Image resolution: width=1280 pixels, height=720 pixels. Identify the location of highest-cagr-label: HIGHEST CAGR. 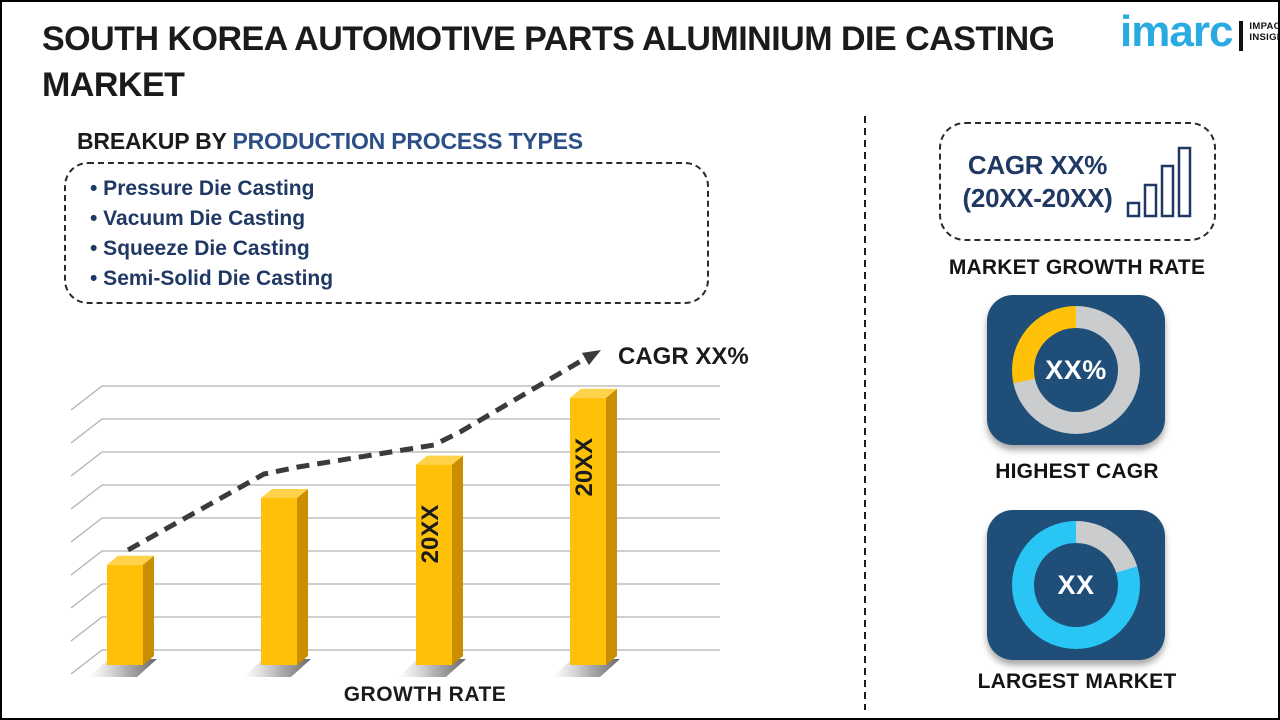
(1077, 471).